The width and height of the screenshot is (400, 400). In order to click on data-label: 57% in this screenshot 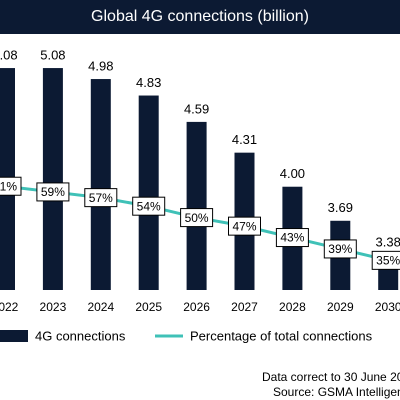, I will do `click(101, 198)`.